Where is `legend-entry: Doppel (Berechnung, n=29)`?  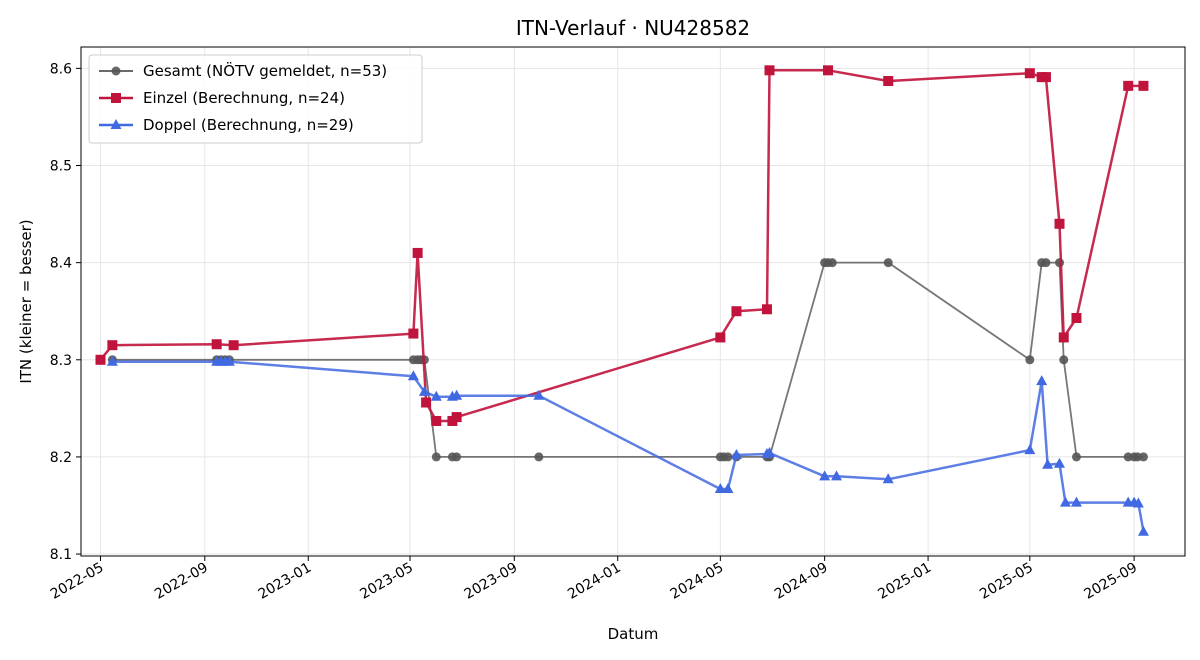
legend-entry: Doppel (Berechnung, n=29) is located at coordinates (226, 125).